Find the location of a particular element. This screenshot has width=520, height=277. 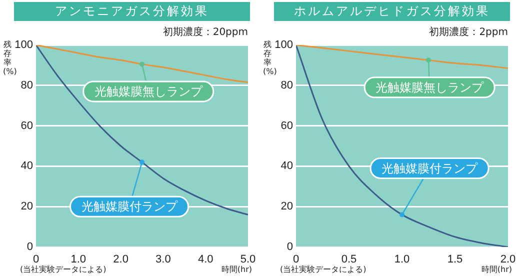

x-tick-label: 3.0 is located at coordinates (163, 260).